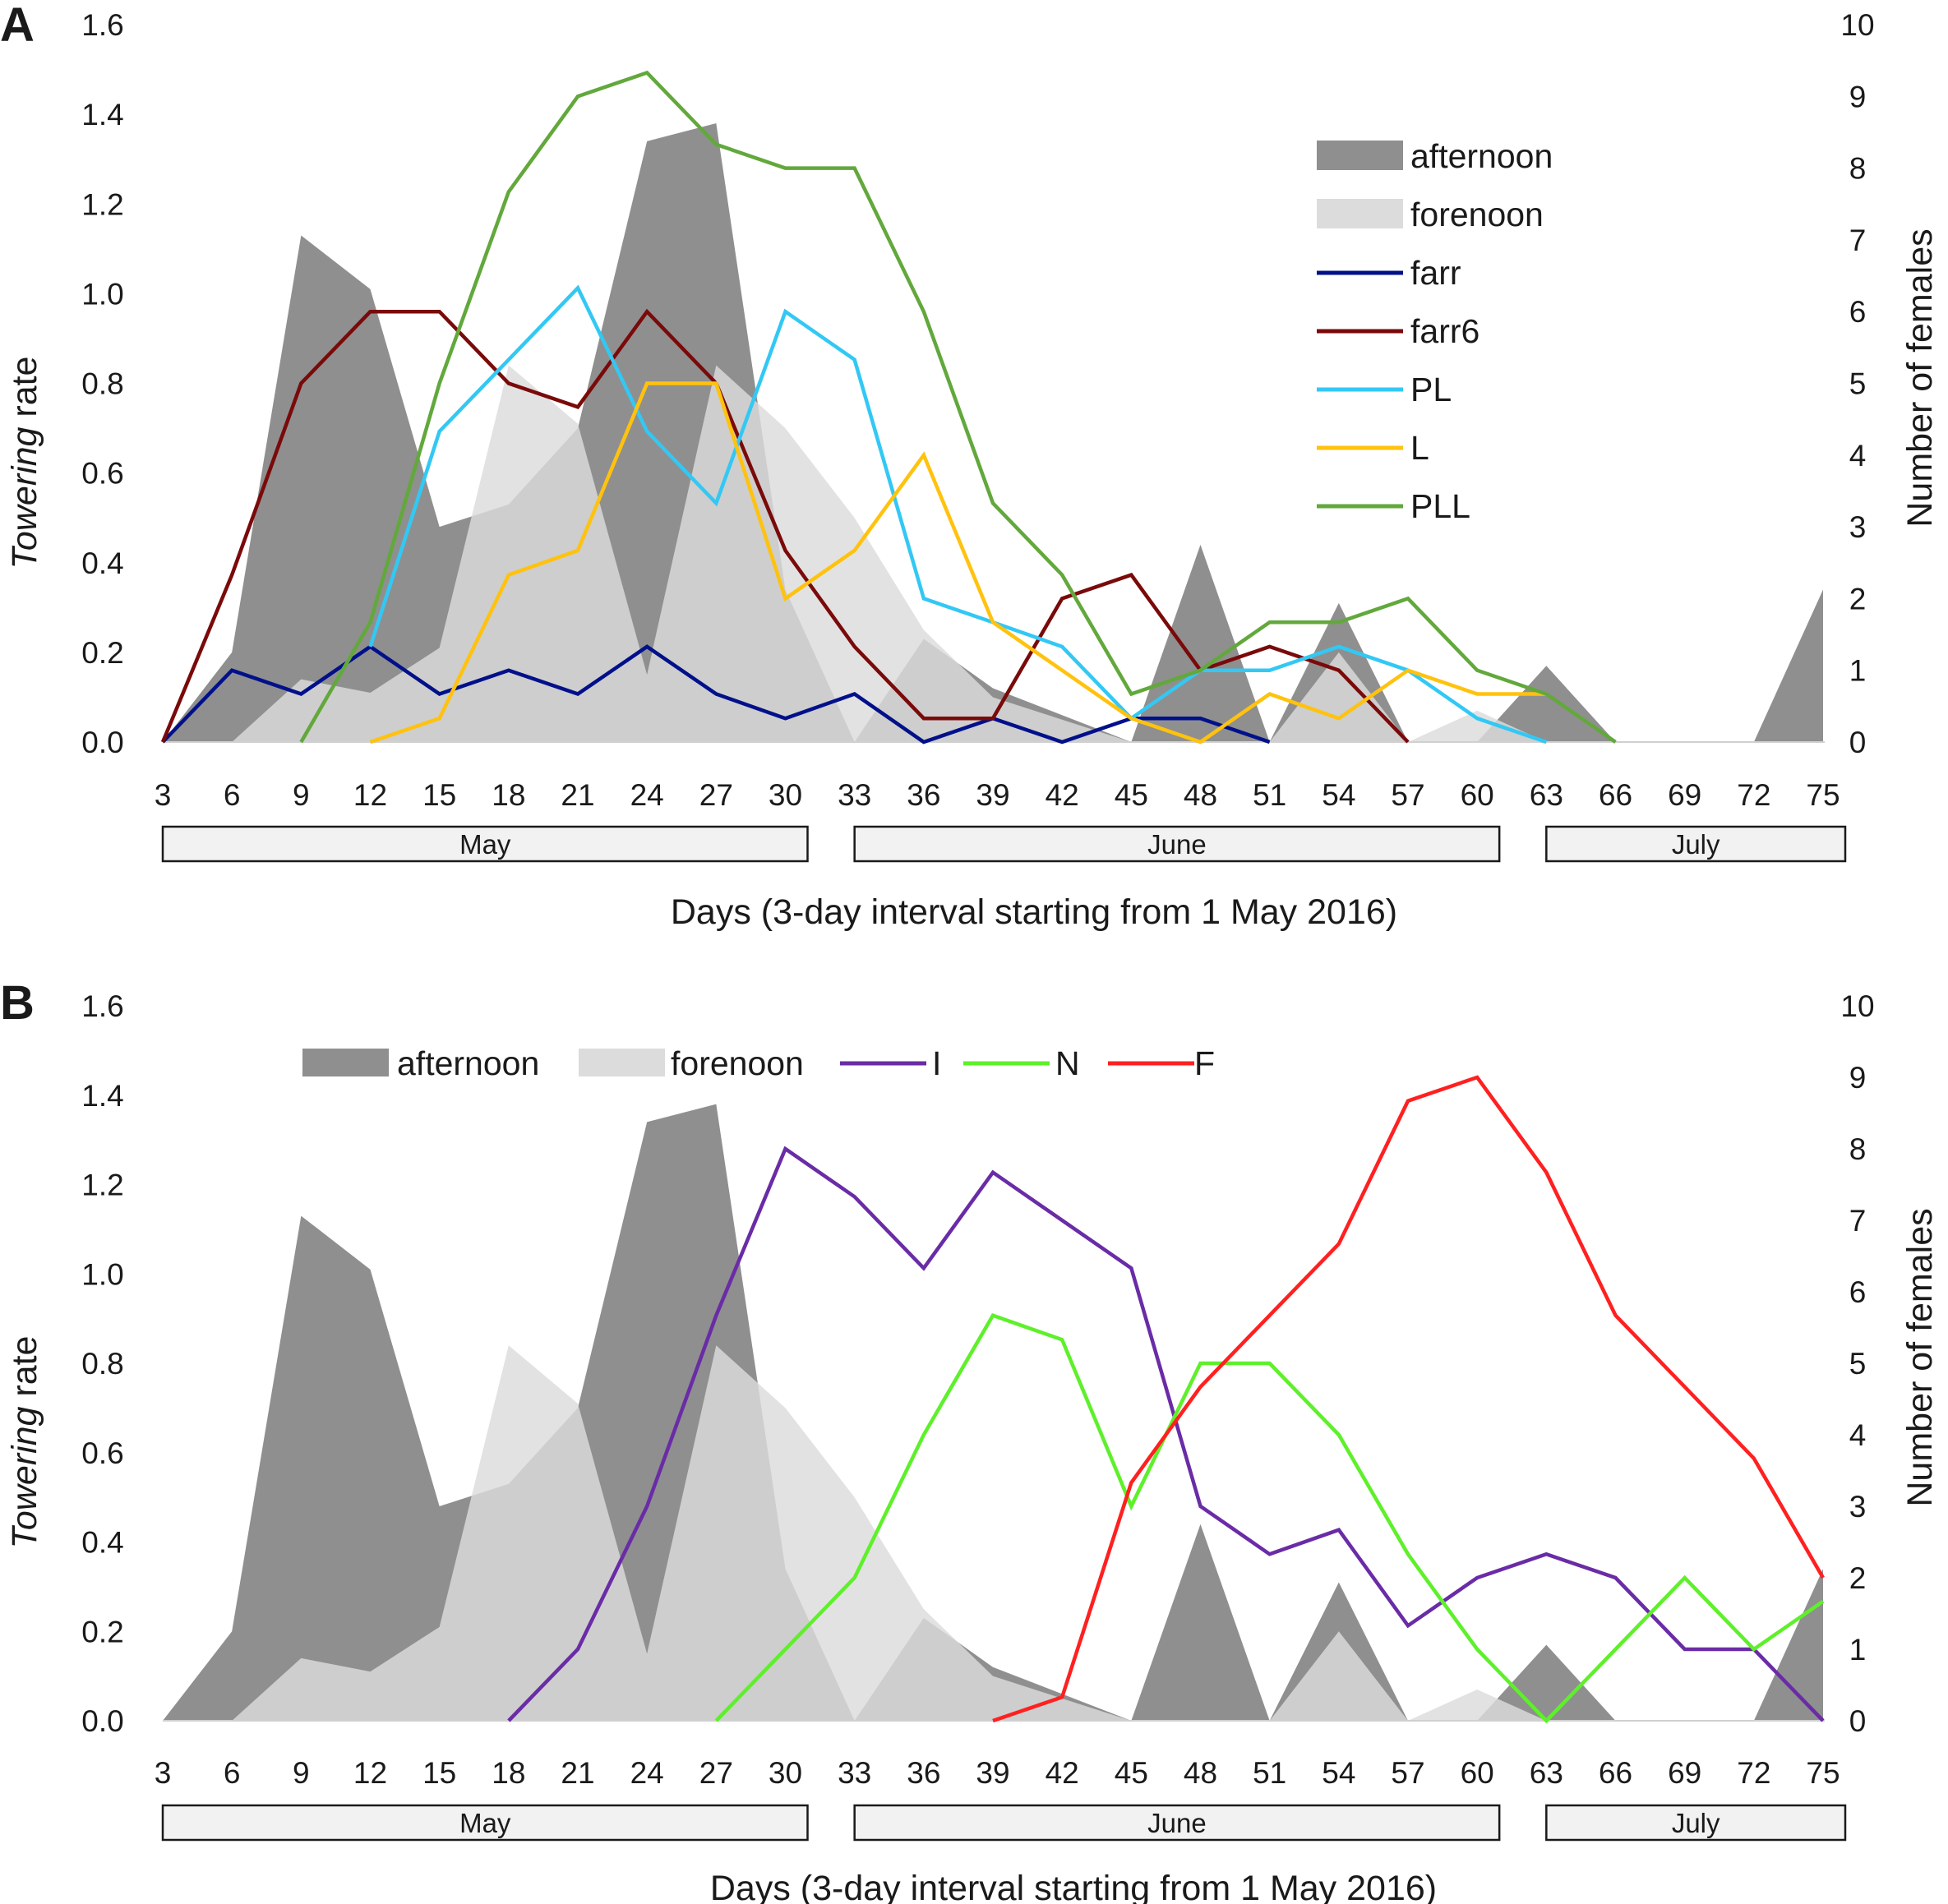  What do you see at coordinates (1615, 795) in the screenshot?
I see `panel-a-x-tick-label: 66` at bounding box center [1615, 795].